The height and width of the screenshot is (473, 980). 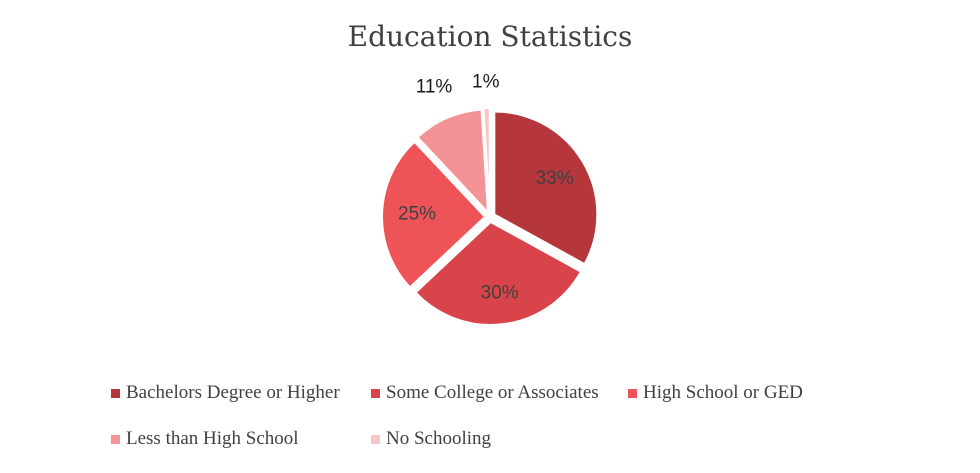 What do you see at coordinates (490, 36) in the screenshot?
I see `chart-title: Education Statistics` at bounding box center [490, 36].